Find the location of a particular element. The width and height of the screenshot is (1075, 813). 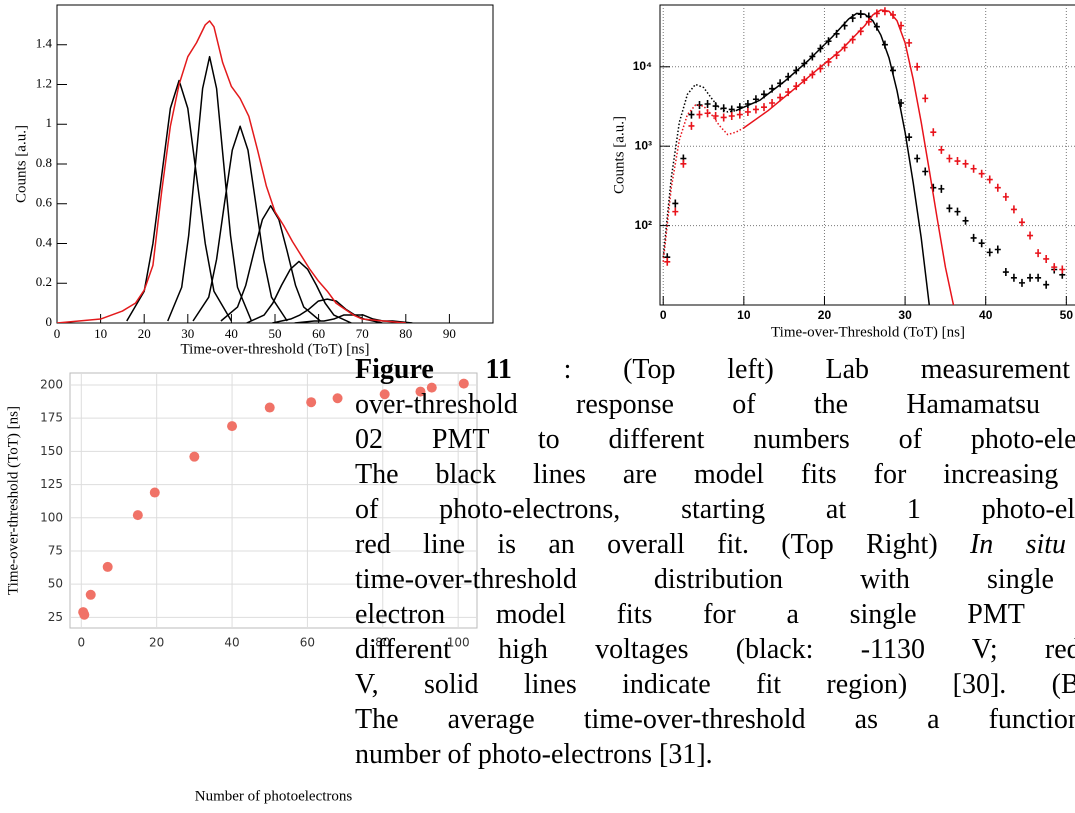

y-tick-label: 200 is located at coordinates (51, 384).